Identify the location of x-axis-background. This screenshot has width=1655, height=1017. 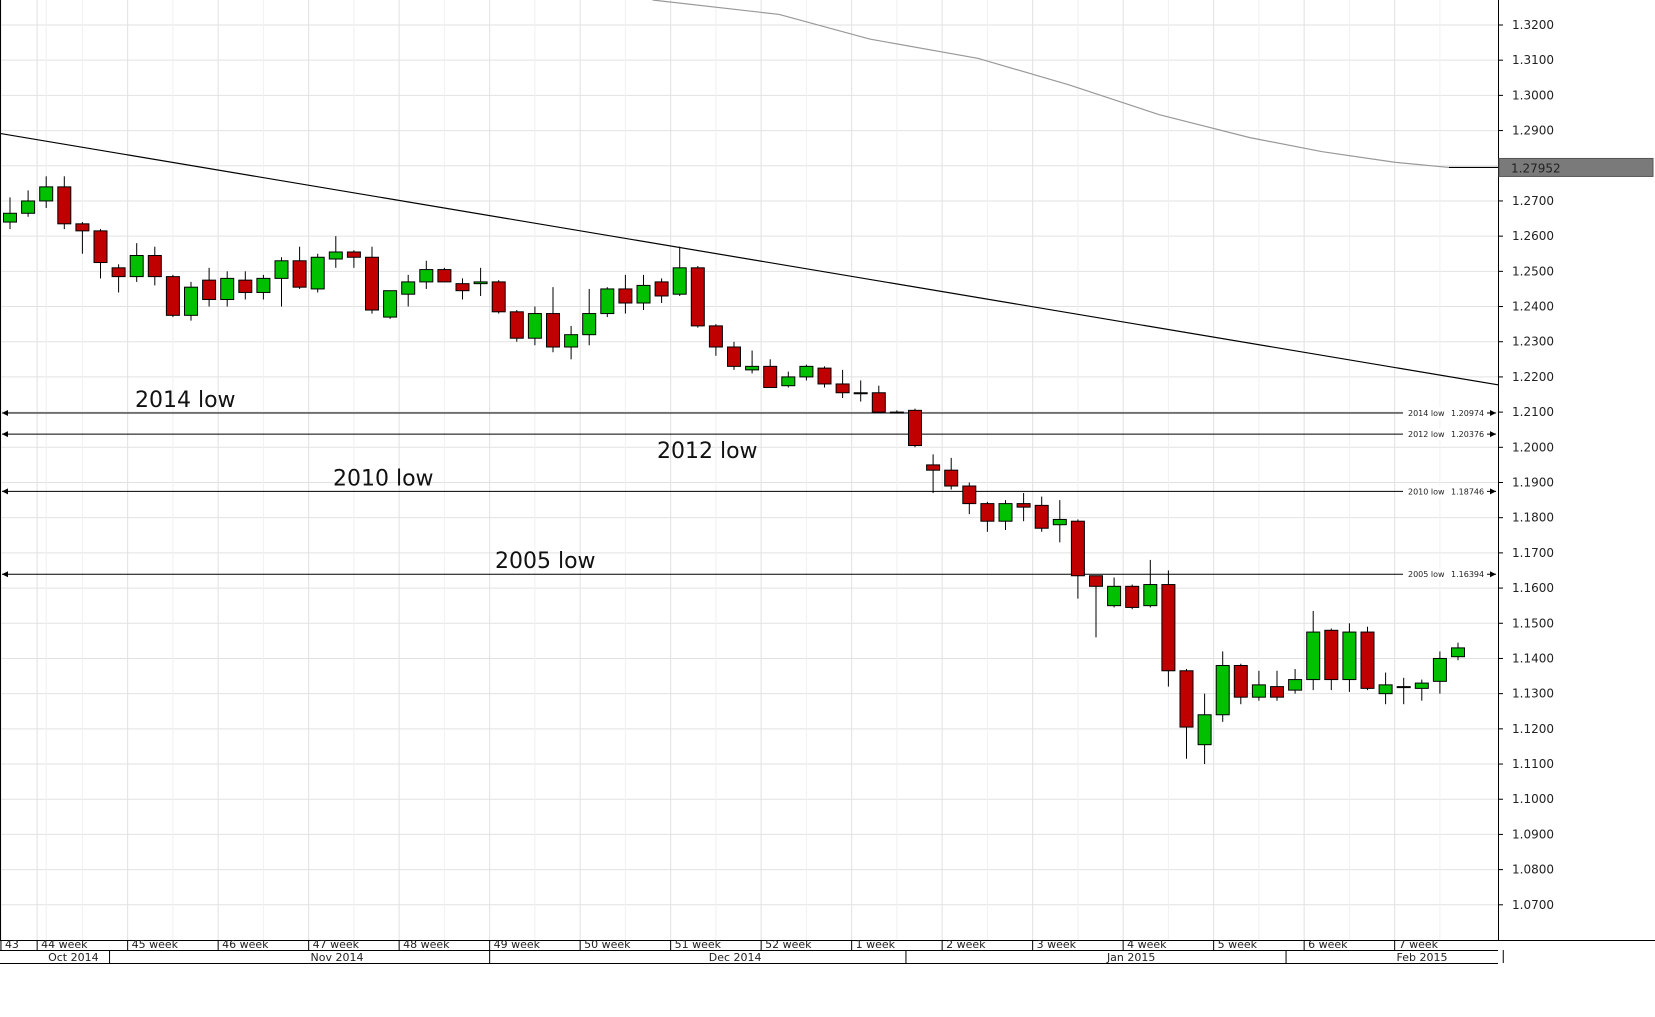
(827, 978).